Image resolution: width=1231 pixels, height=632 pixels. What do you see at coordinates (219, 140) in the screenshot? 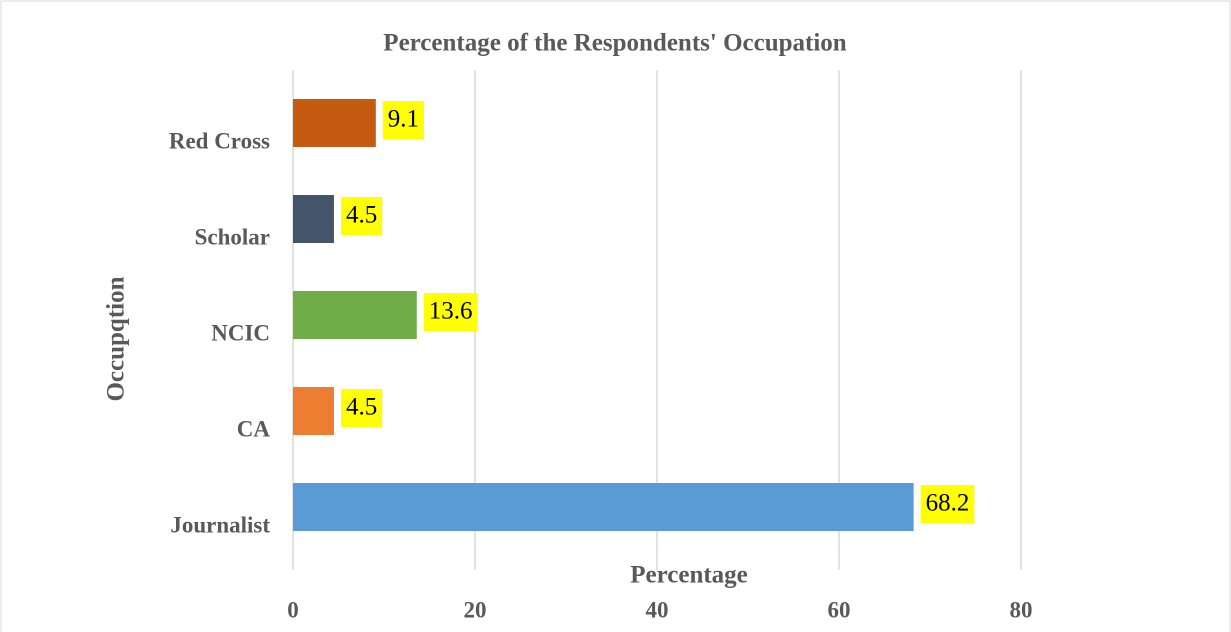
I see `y-tick-label: Red Cross` at bounding box center [219, 140].